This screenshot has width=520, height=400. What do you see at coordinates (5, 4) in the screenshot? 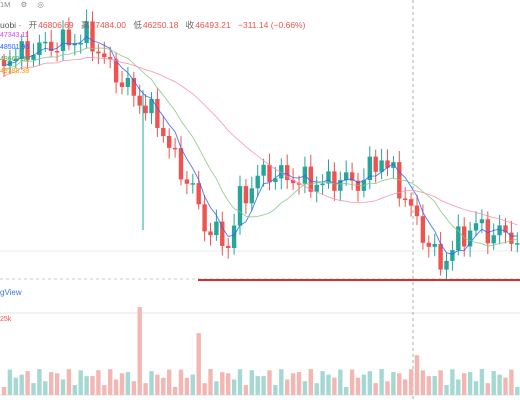
I see `interval-label: 1M` at bounding box center [5, 4].